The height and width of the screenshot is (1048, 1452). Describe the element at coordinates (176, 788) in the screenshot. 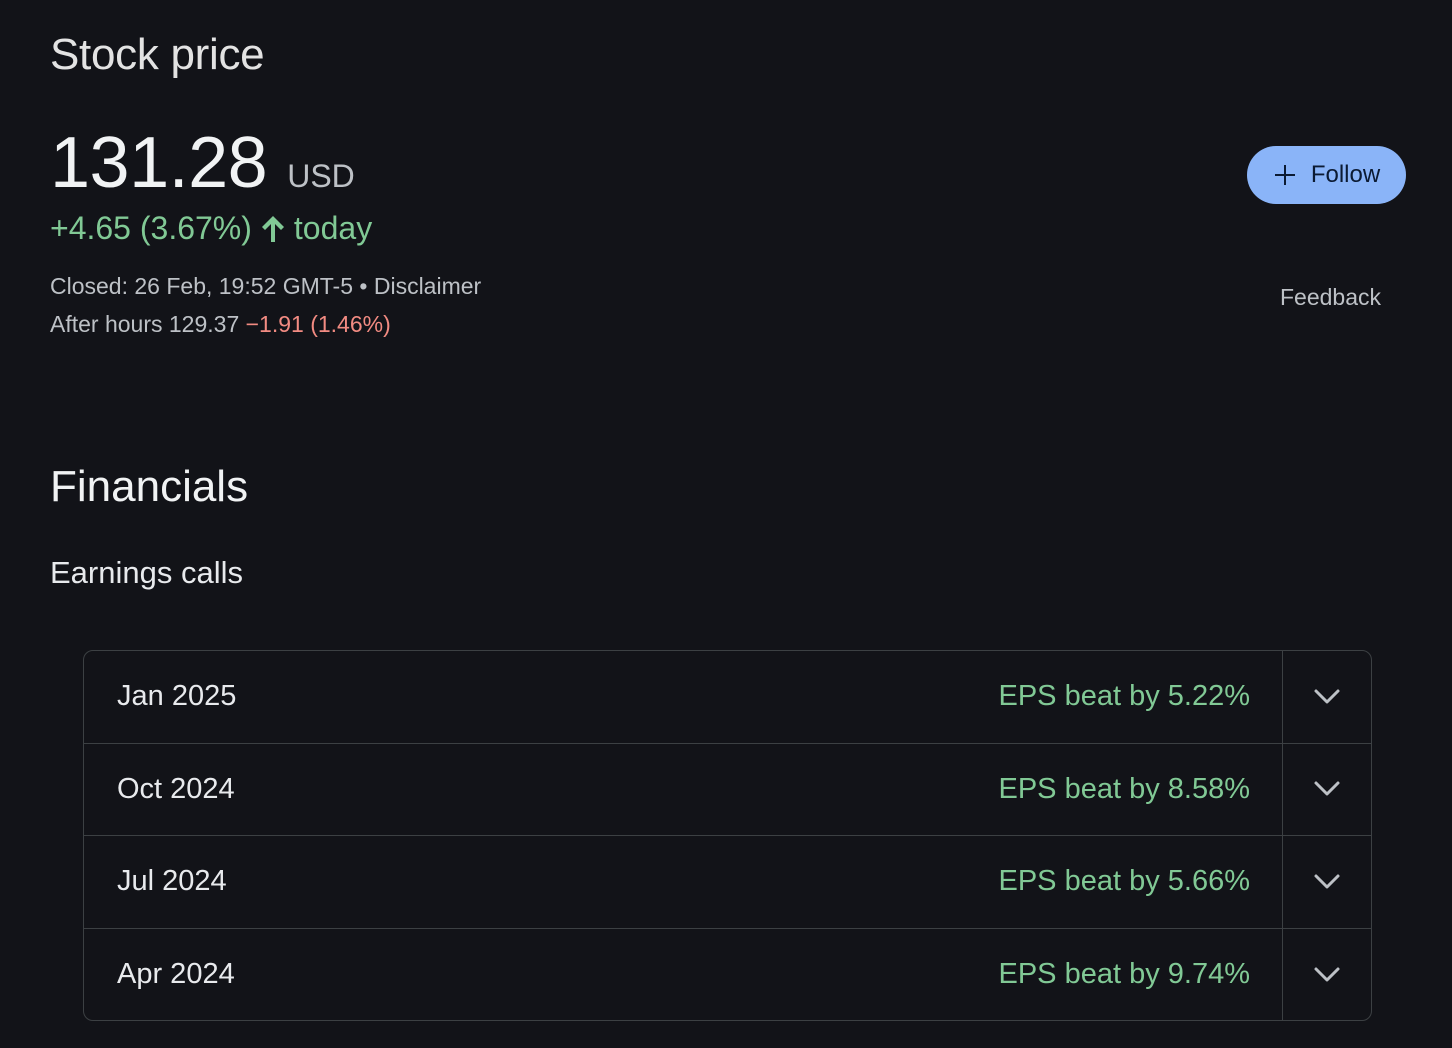

I see `call-period: Oct 2024` at that location.